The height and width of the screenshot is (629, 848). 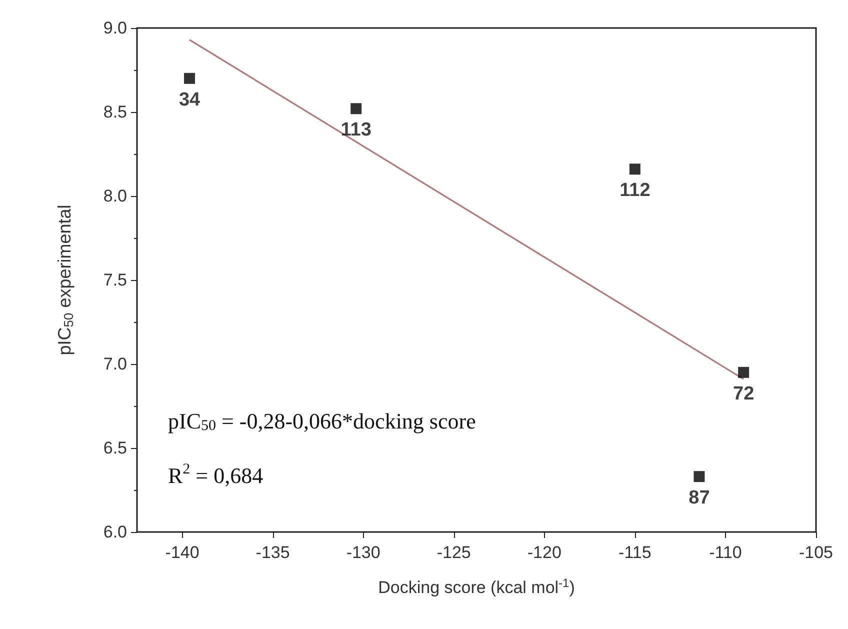 I want to click on annotation: 72, so click(x=743, y=393).